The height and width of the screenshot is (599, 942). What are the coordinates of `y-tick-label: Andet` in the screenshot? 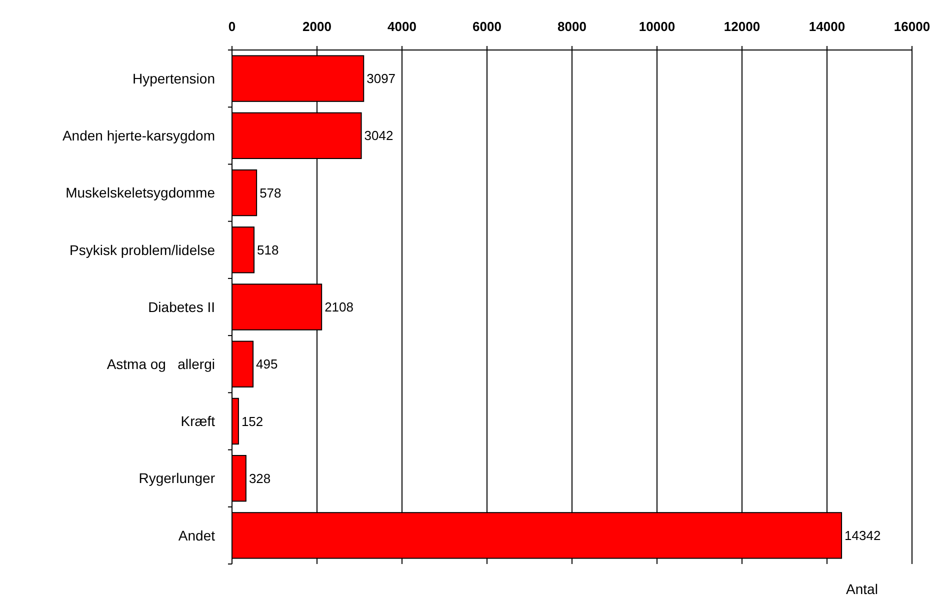 It's located at (197, 535).